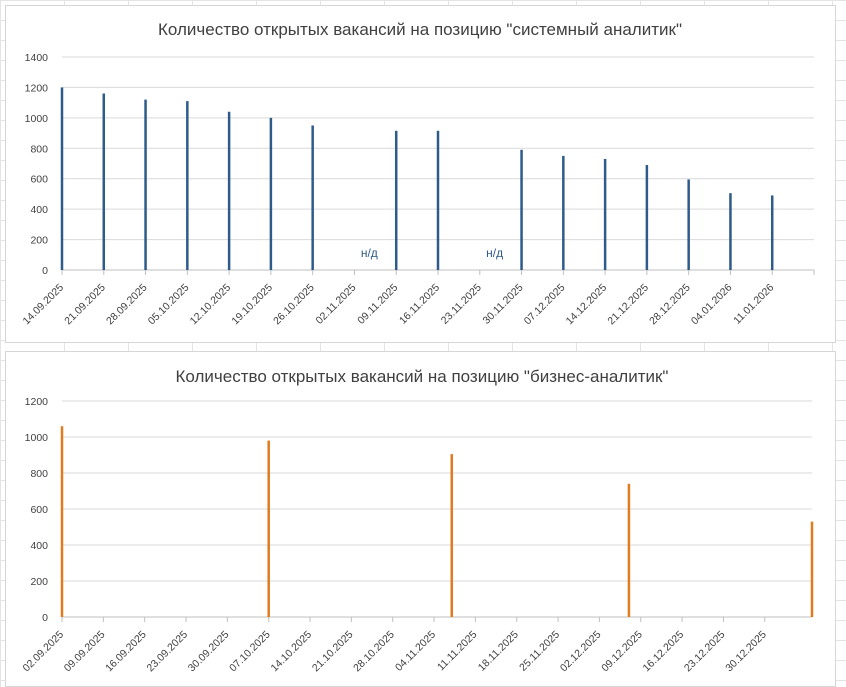 The image size is (846, 687). Describe the element at coordinates (587, 305) in the screenshot. I see `x-tick-label: 14.12.2025` at that location.